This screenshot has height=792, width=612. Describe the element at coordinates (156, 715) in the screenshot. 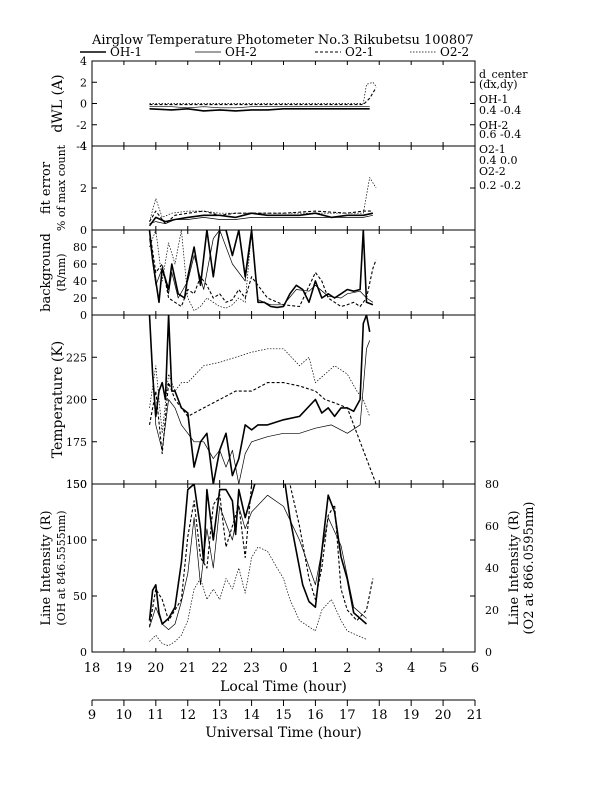

I see `x-ut-tick-label: 11` at that location.